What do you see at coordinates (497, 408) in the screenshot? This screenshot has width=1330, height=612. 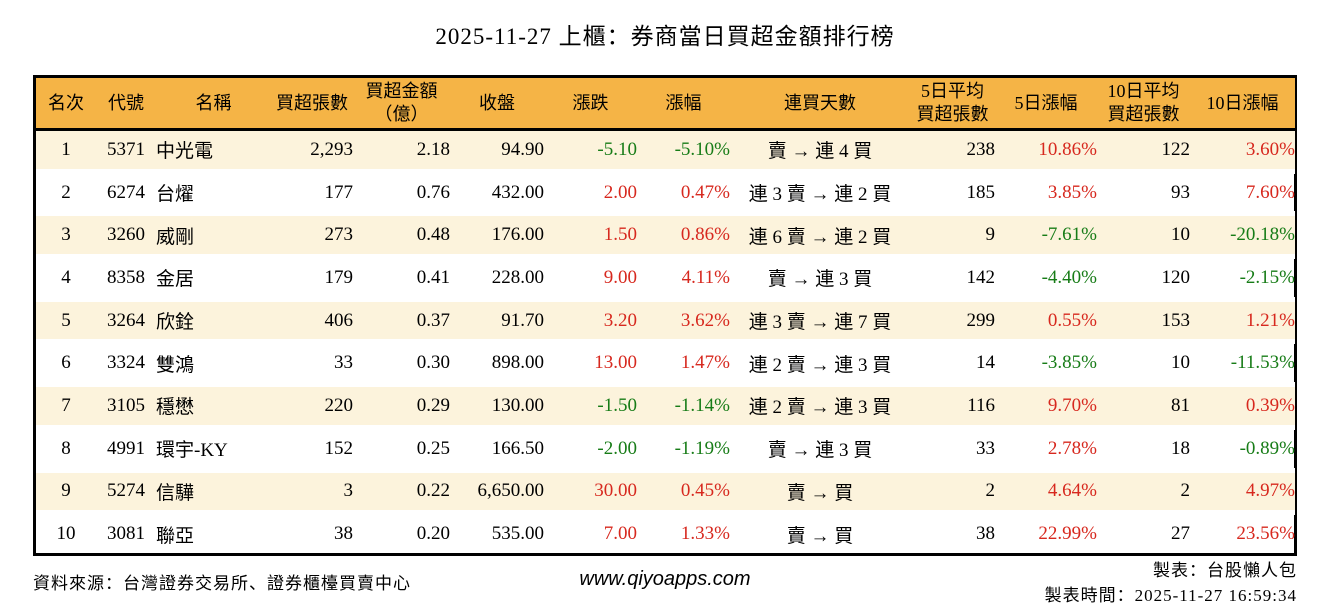 I see `cell-close: 130.00` at bounding box center [497, 408].